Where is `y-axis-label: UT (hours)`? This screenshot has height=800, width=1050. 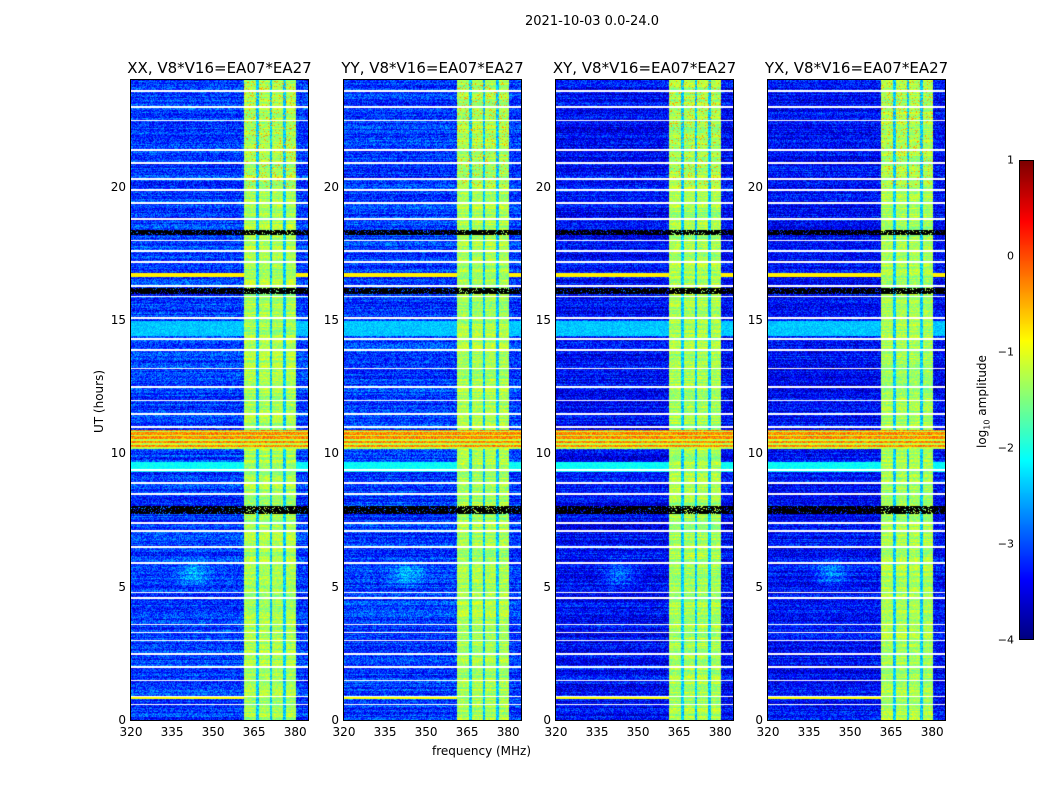 y-axis-label: UT (hours) is located at coordinates (95, 385).